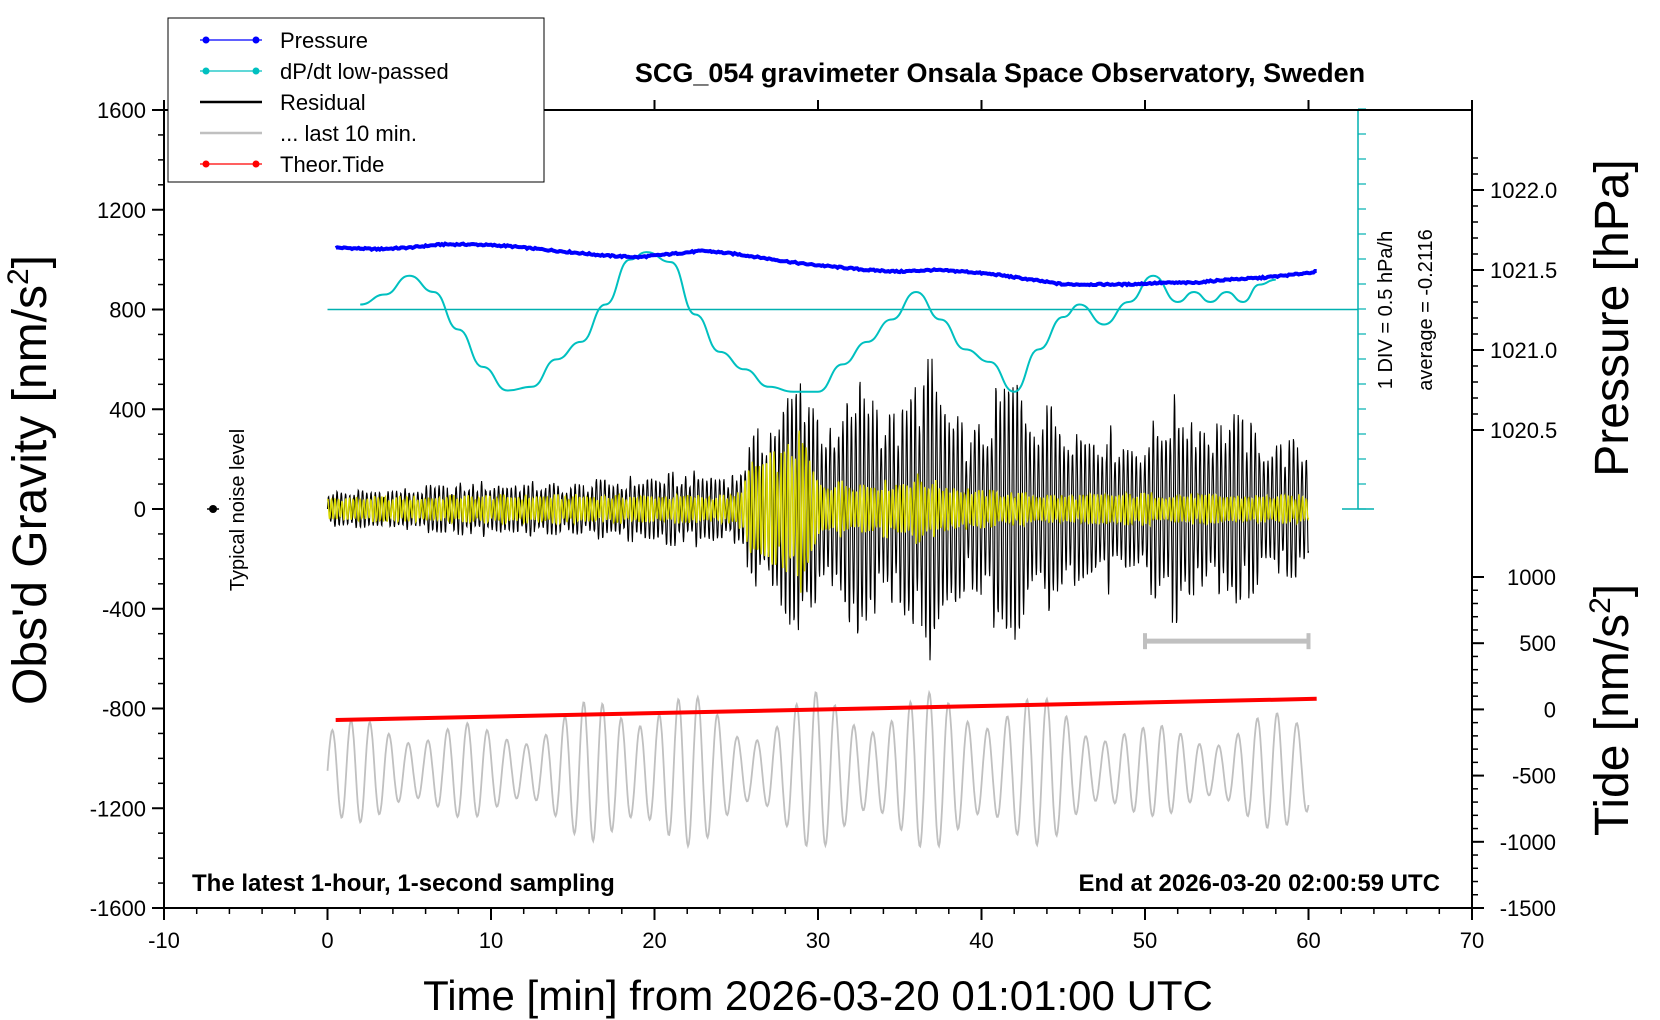 The height and width of the screenshot is (1020, 1660). I want to click on y-tick-label-pressure: 1021.5, so click(1523, 270).